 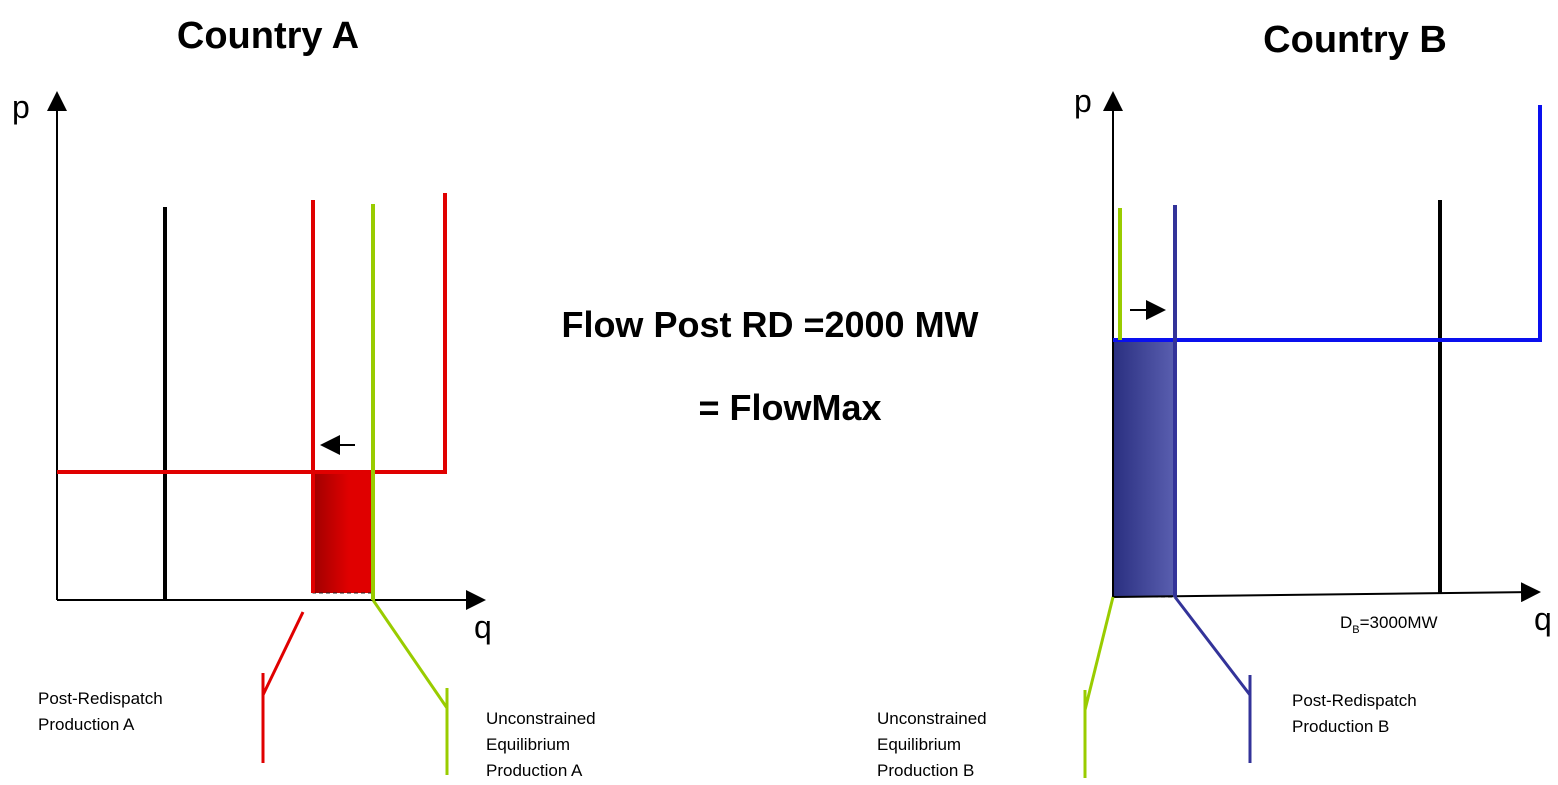 I want to click on title-b: Country B, so click(x=1355, y=40).